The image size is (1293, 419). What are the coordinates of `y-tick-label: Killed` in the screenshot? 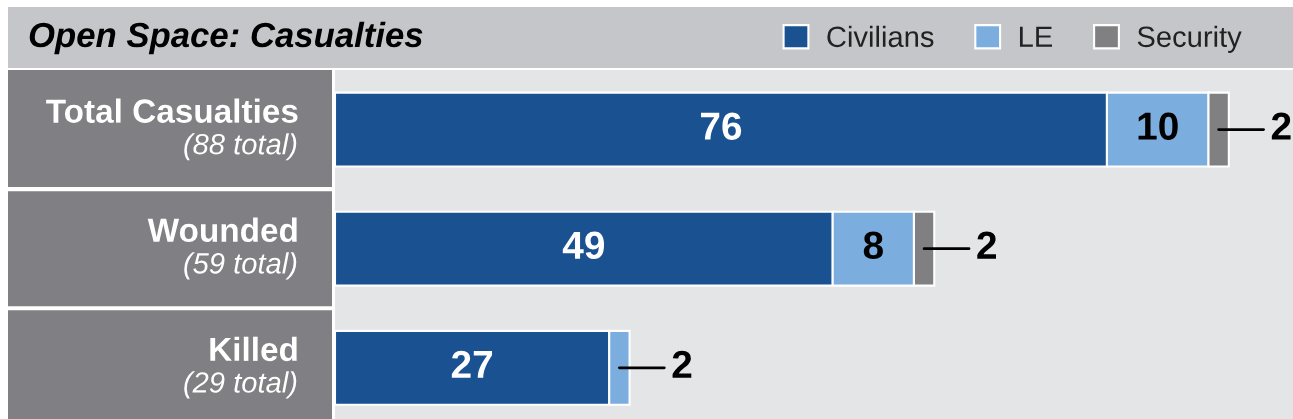 It's located at (253, 349).